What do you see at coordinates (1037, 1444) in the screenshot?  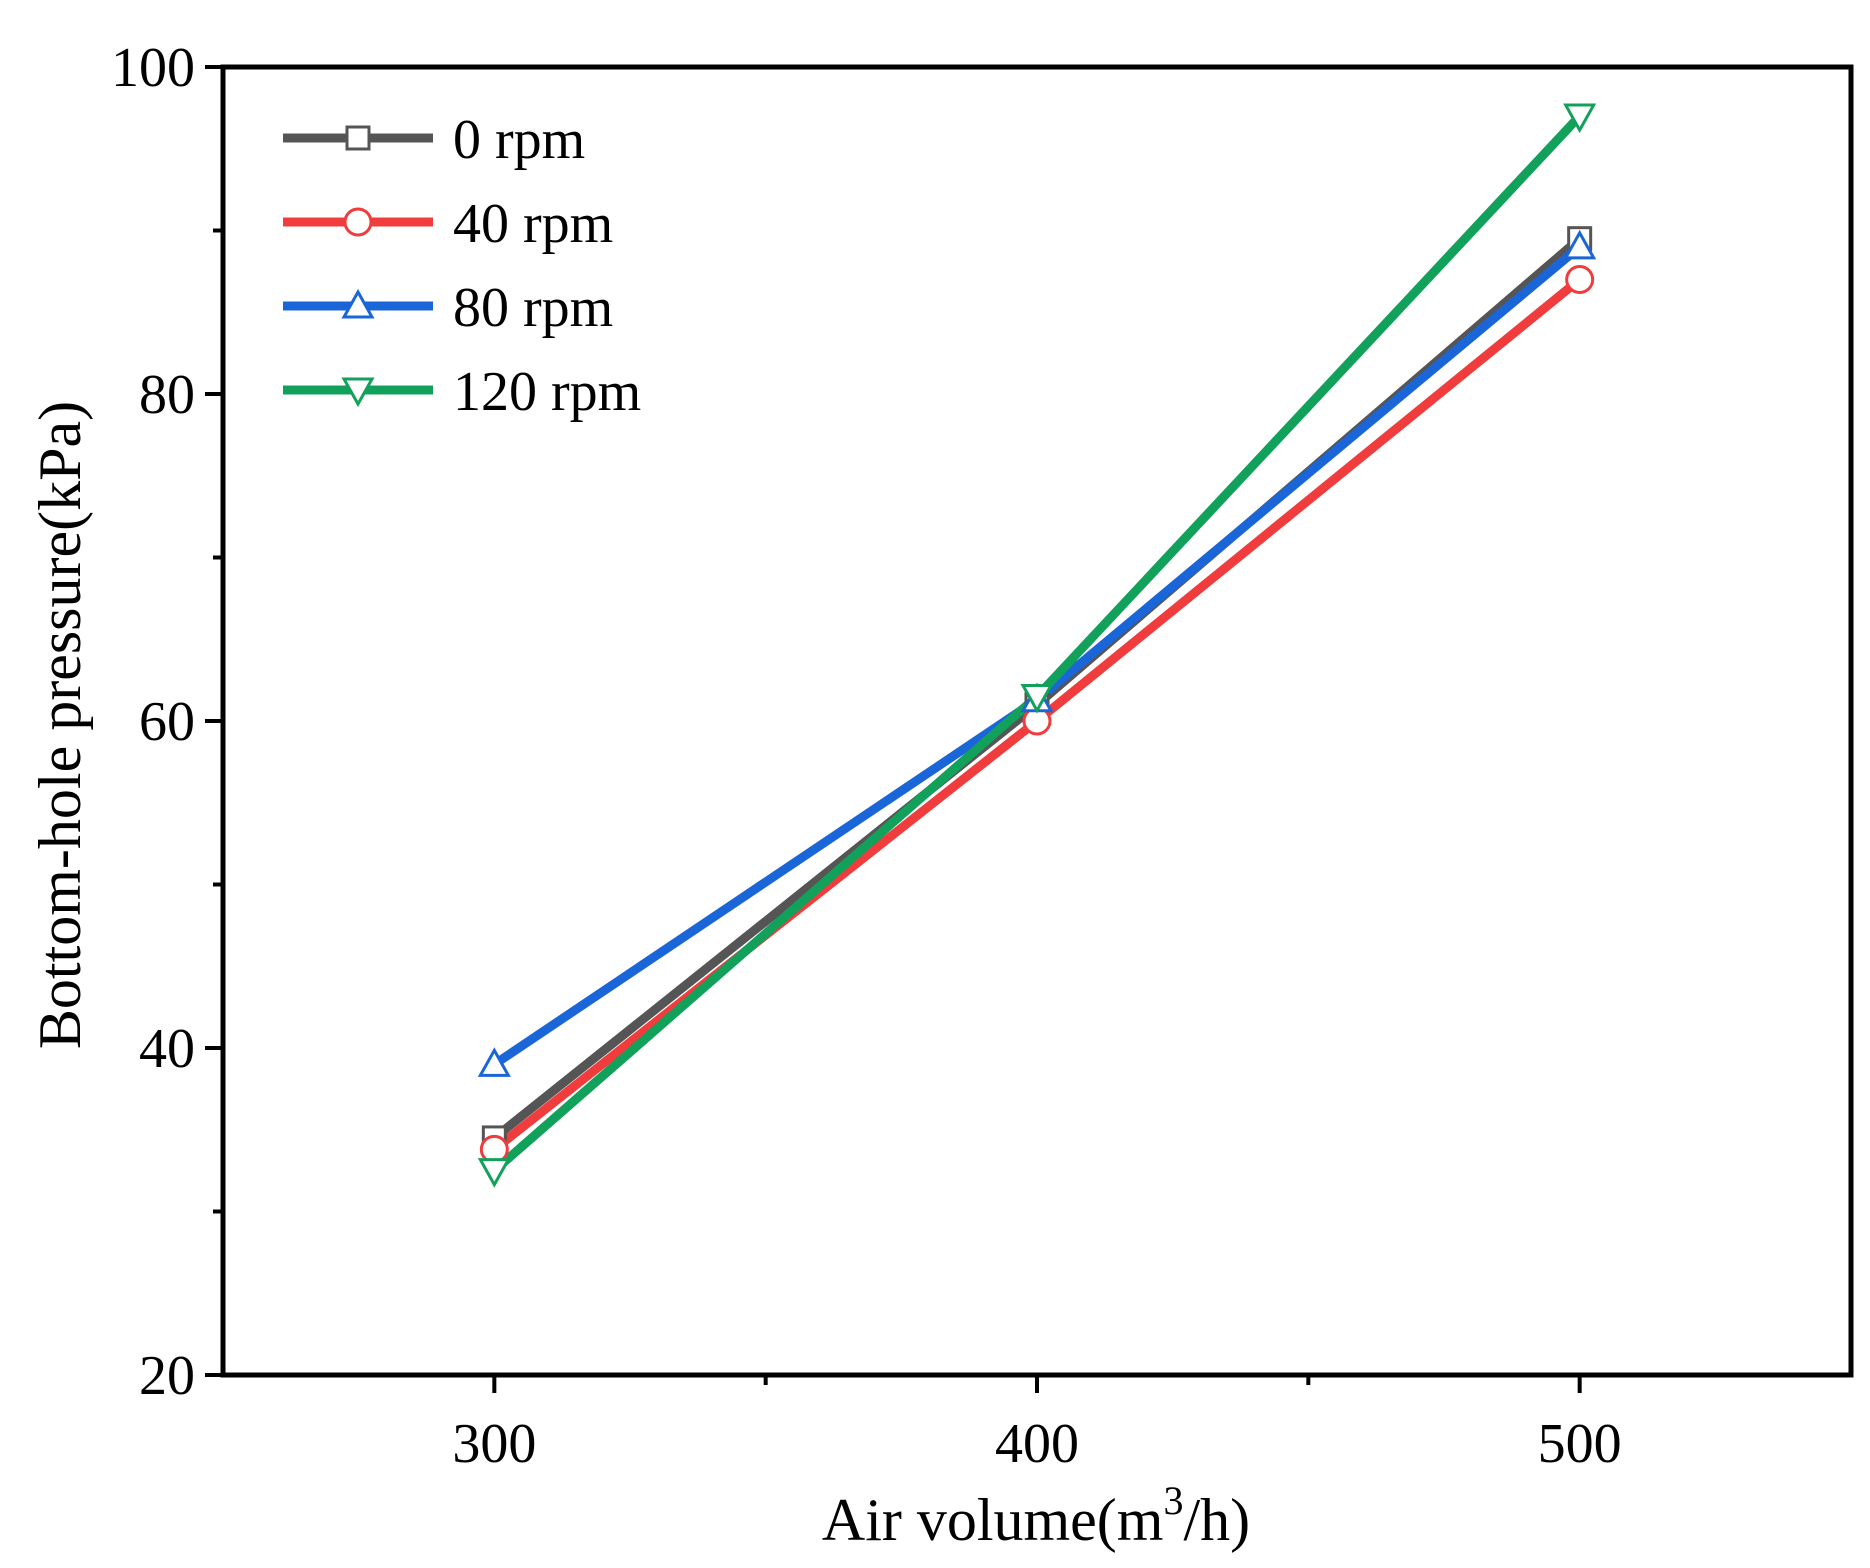 I see `x-tick-label: 400` at bounding box center [1037, 1444].